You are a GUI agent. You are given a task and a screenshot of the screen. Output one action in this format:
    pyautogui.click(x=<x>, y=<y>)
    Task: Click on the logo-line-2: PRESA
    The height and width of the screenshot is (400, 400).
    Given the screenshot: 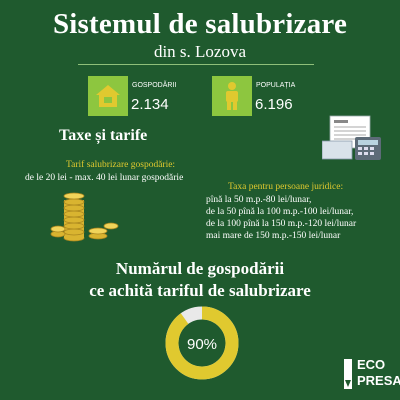 What is the action you would take?
    pyautogui.click(x=378, y=380)
    